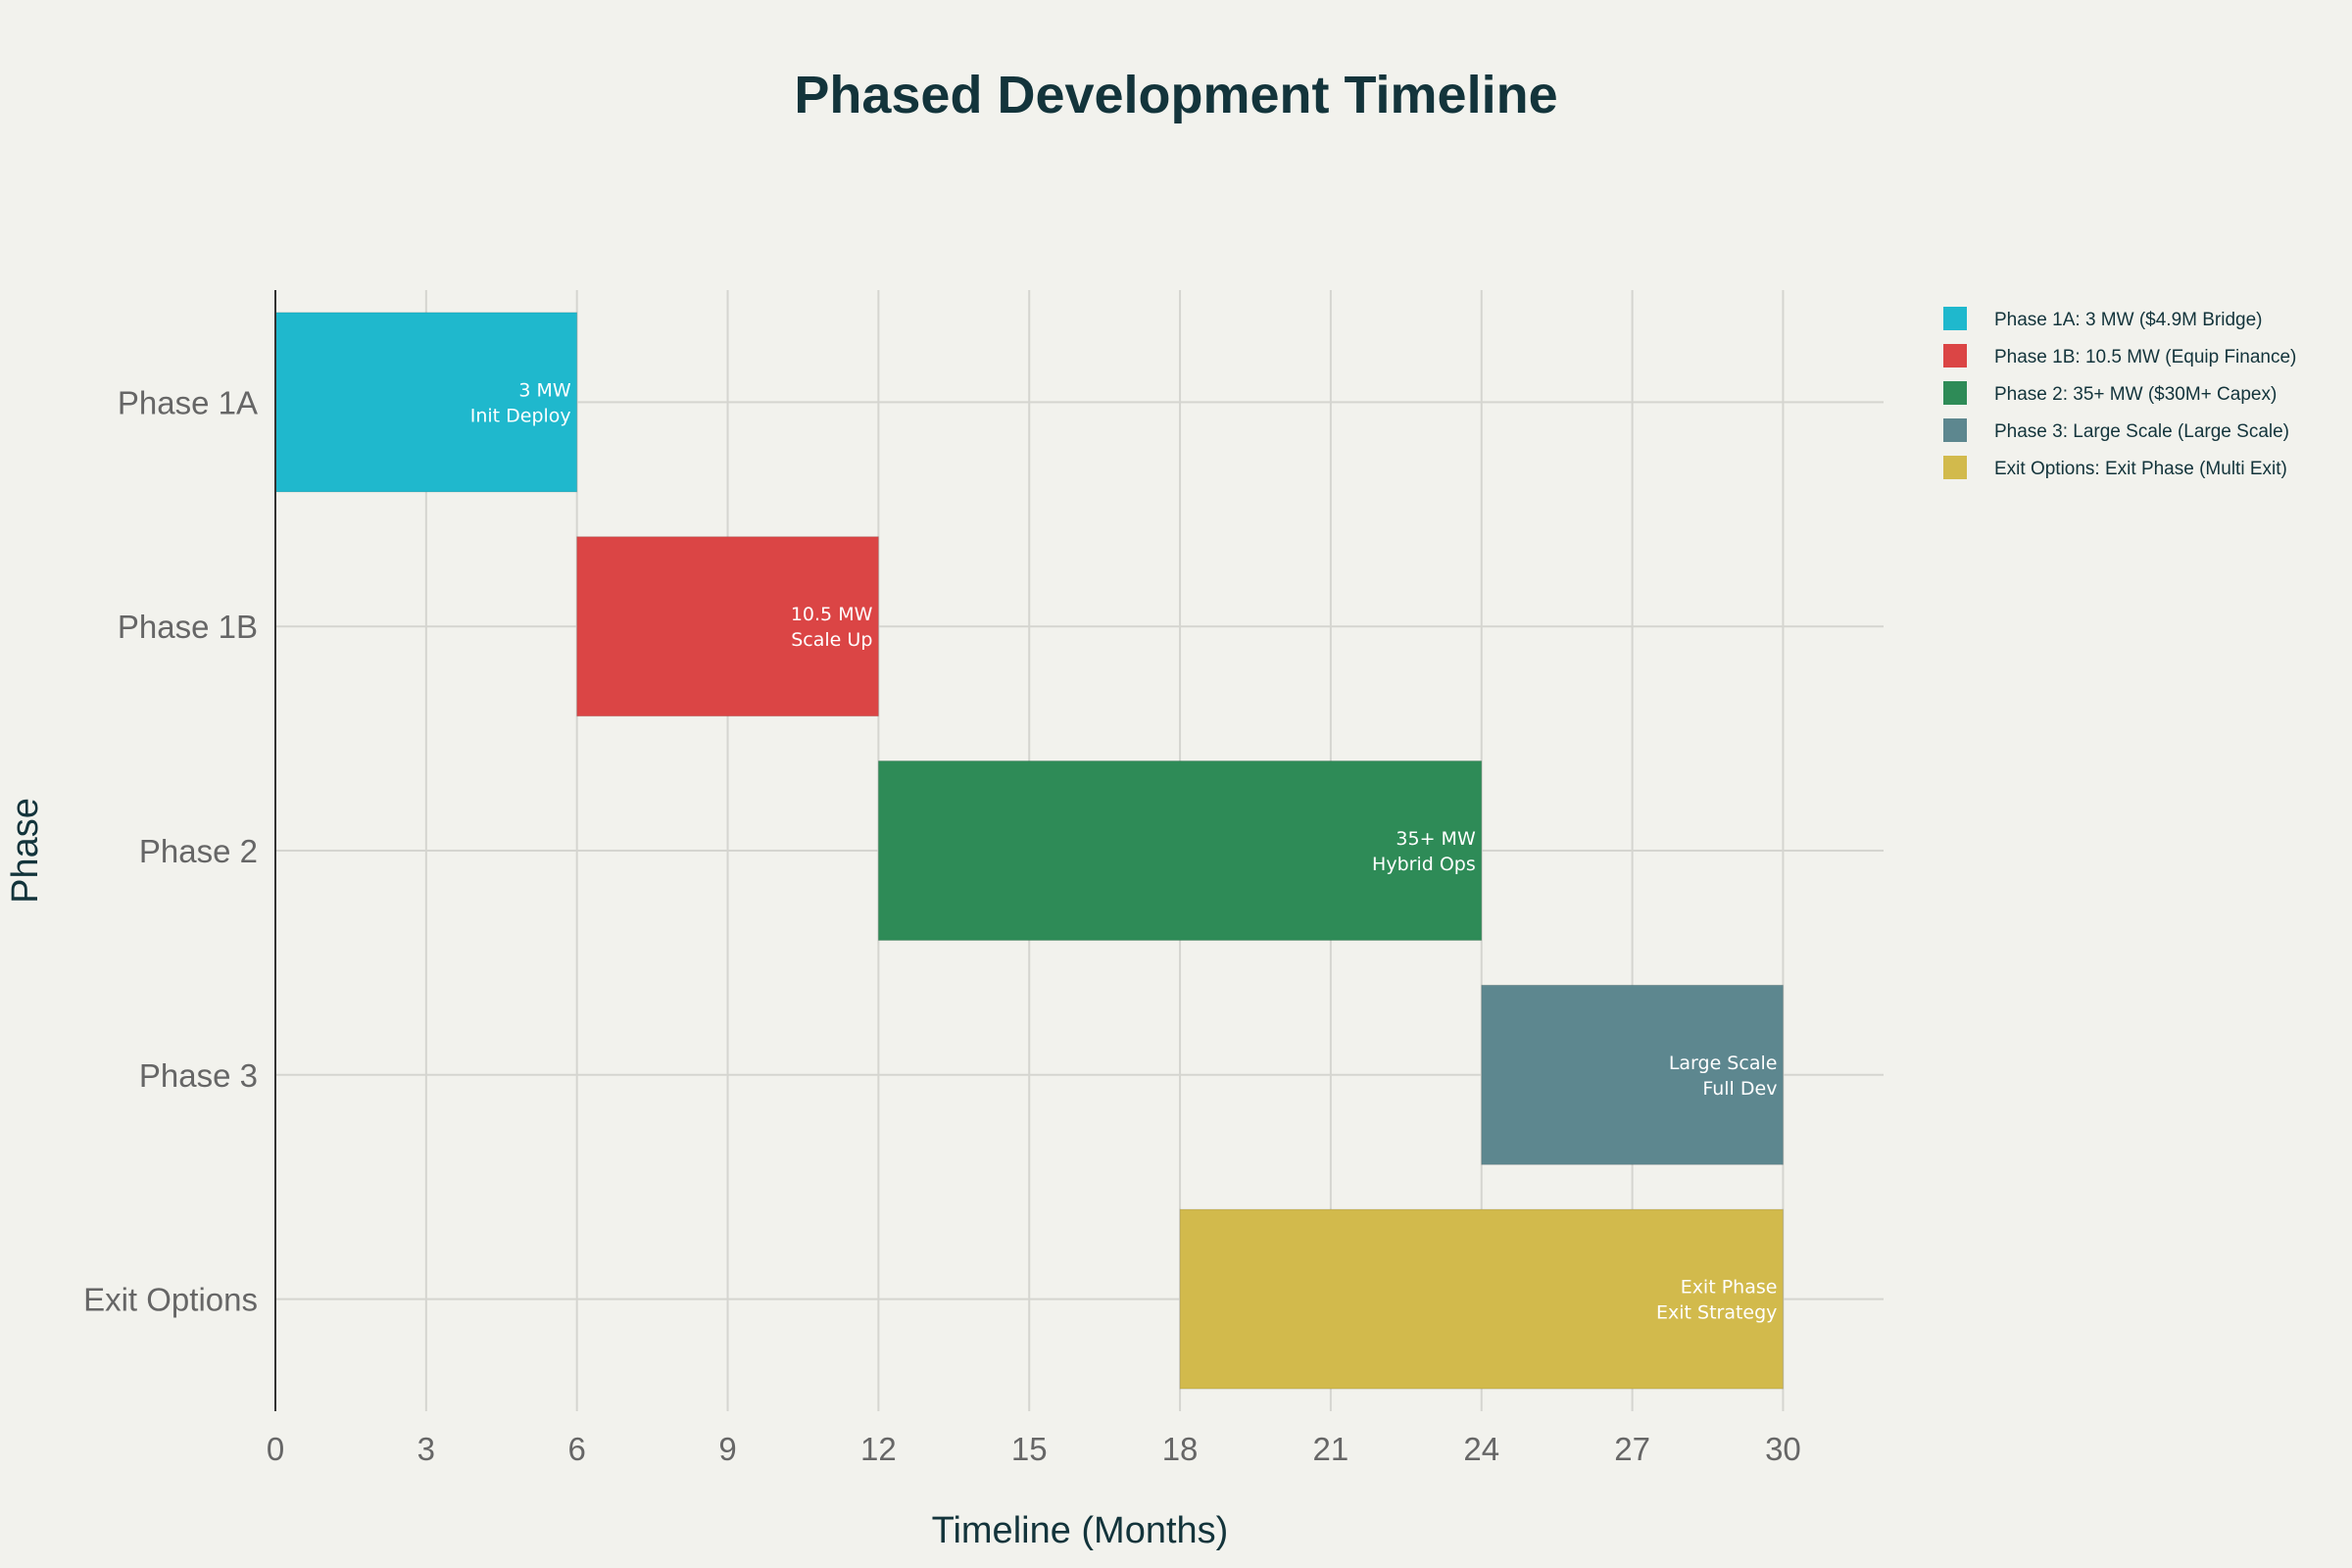  What do you see at coordinates (198, 1075) in the screenshot?
I see `y-tick-label: Phase 3` at bounding box center [198, 1075].